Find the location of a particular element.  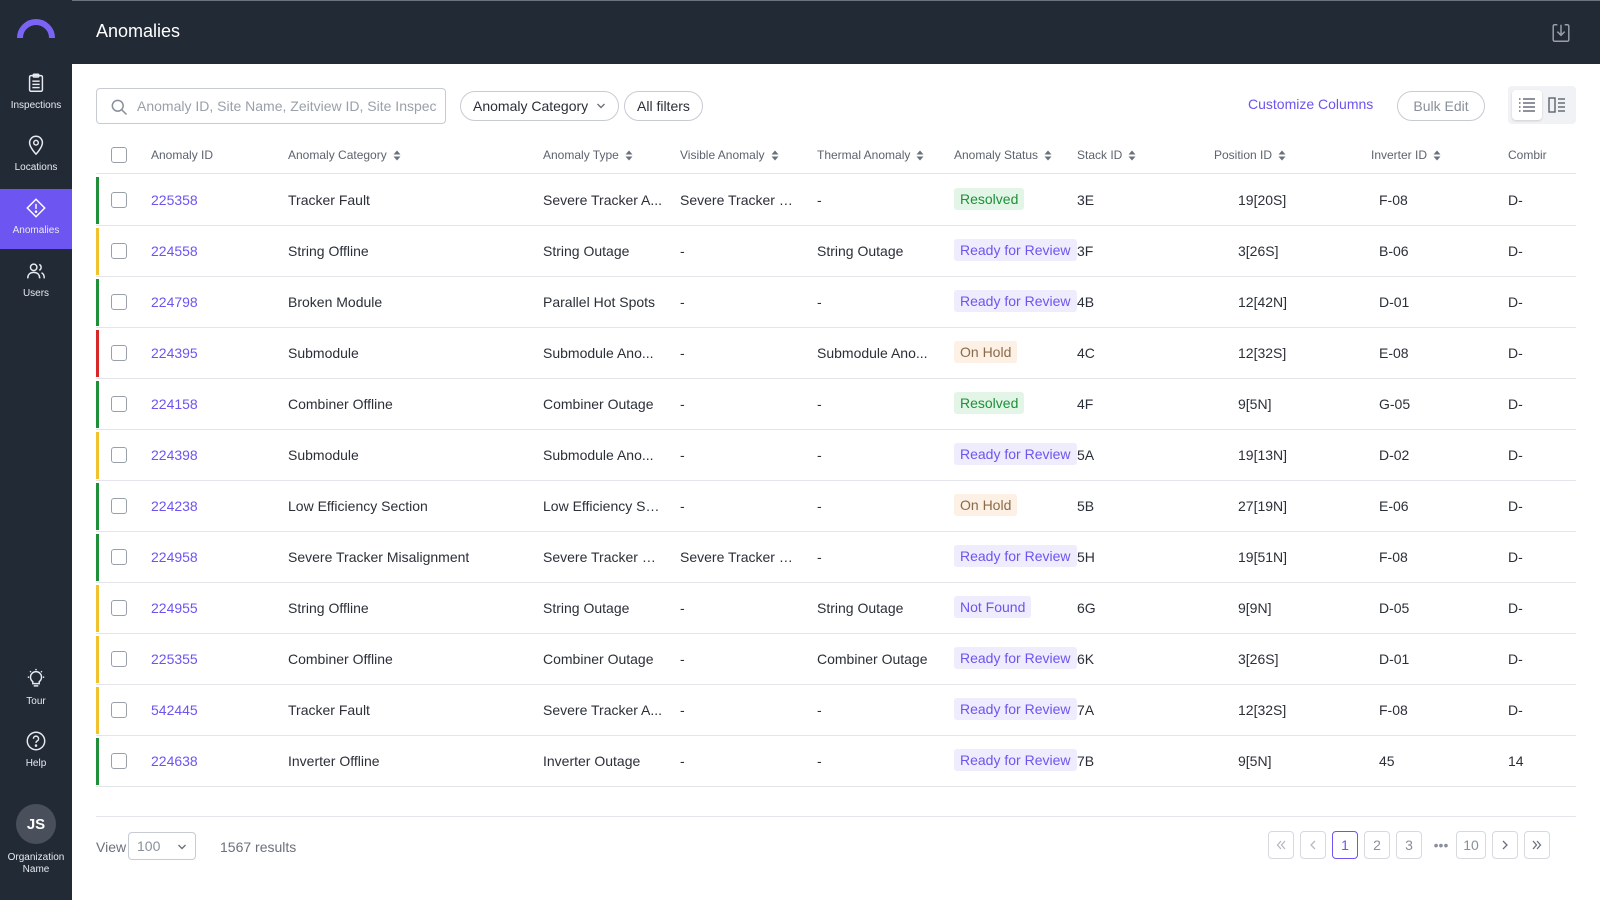

column-header-inverter-id: Inverter ID is located at coordinates (1406, 155).